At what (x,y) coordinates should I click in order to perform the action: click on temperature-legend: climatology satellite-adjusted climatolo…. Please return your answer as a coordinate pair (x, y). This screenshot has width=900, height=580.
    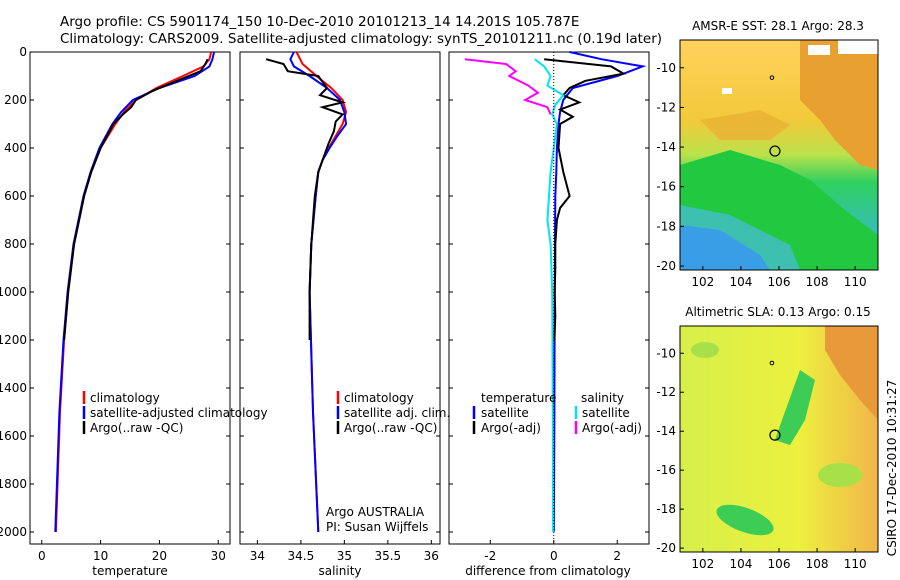
    Looking at the image, I should click on (175, 413).